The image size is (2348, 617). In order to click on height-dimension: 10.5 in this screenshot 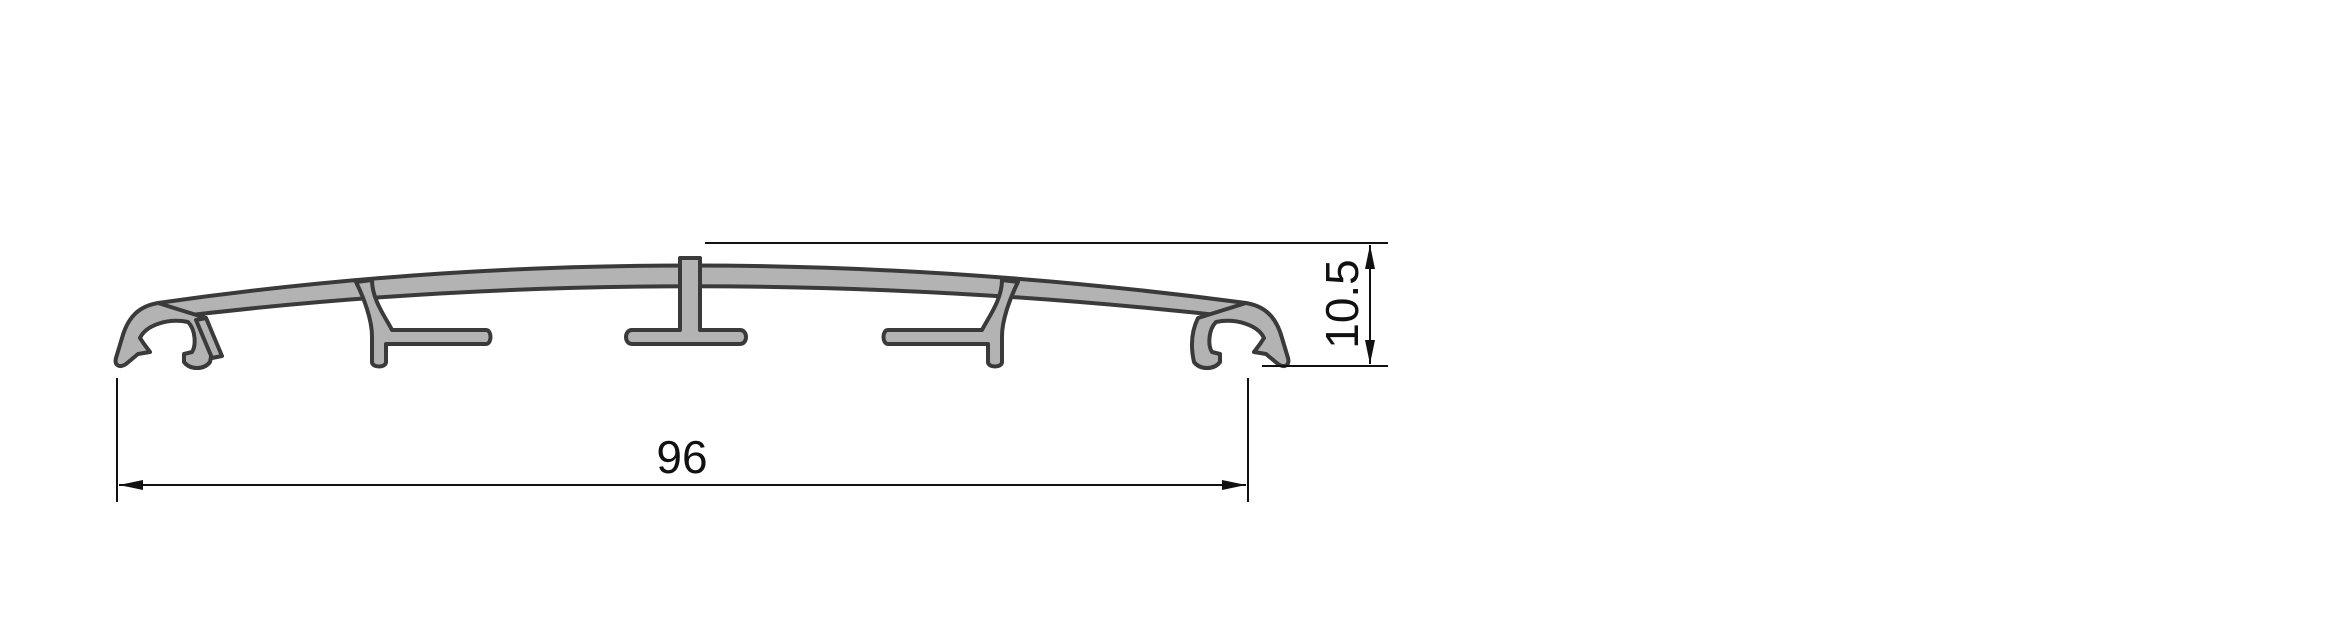, I will do `click(1046, 304)`.